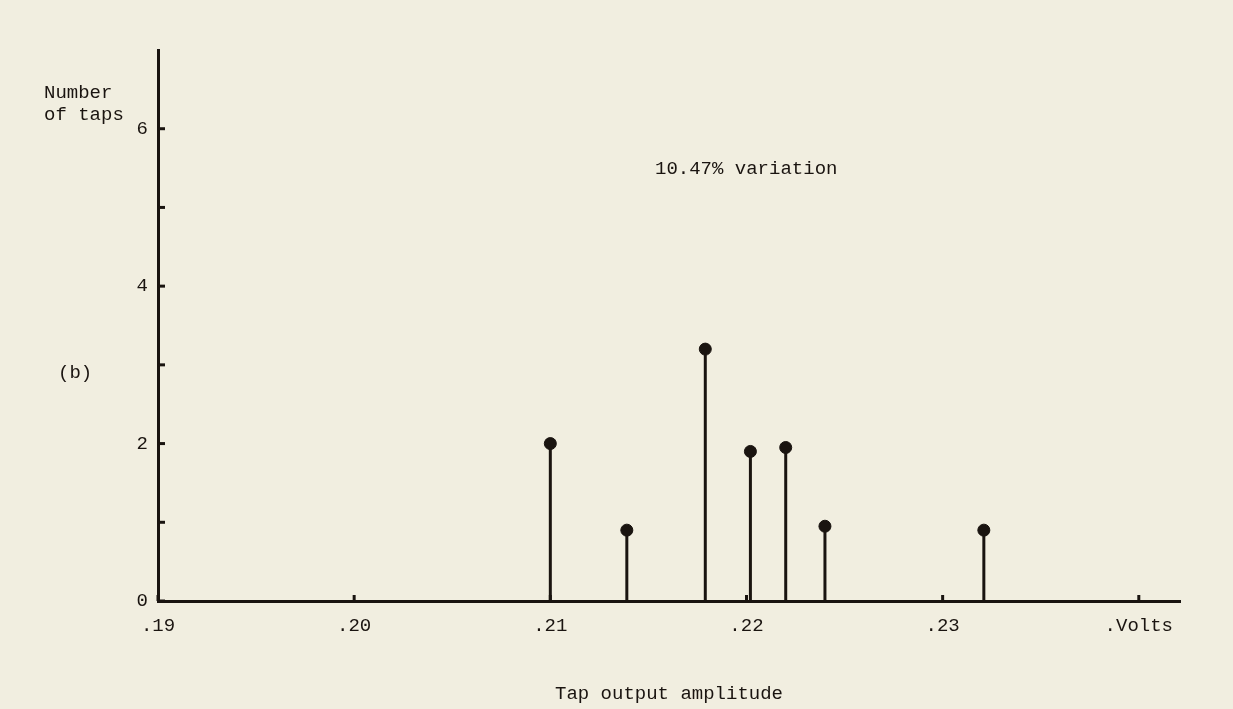 Image resolution: width=1233 pixels, height=709 pixels. I want to click on x-tick-label: .23, so click(942, 626).